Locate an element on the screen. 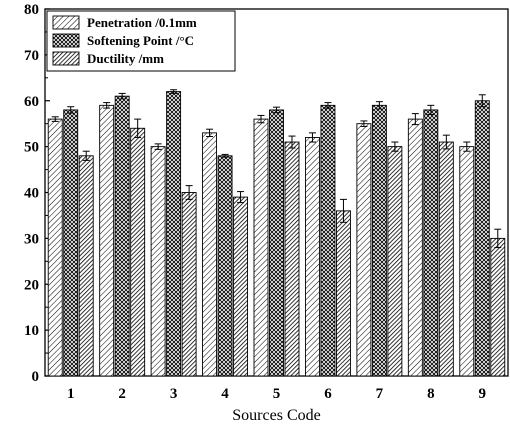 The width and height of the screenshot is (510, 426). x-tick-label: 9 is located at coordinates (483, 394).